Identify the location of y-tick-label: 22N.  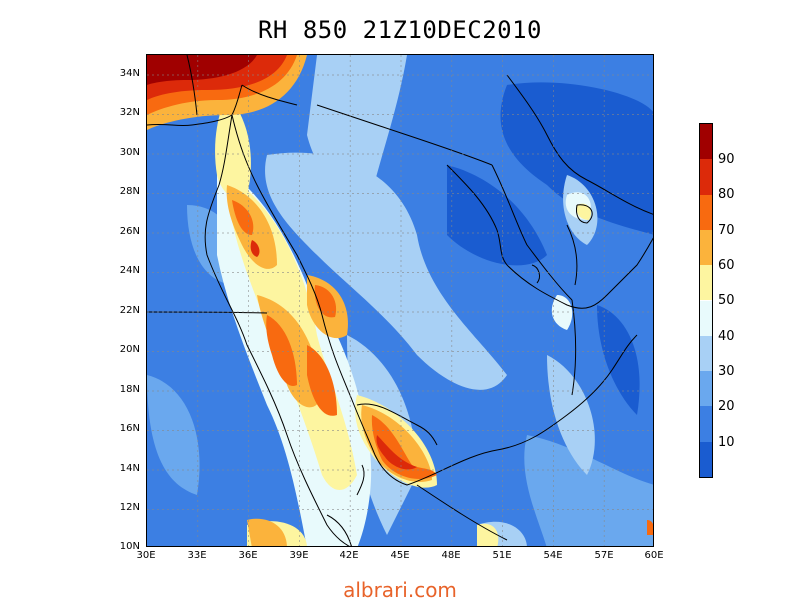
(129, 310).